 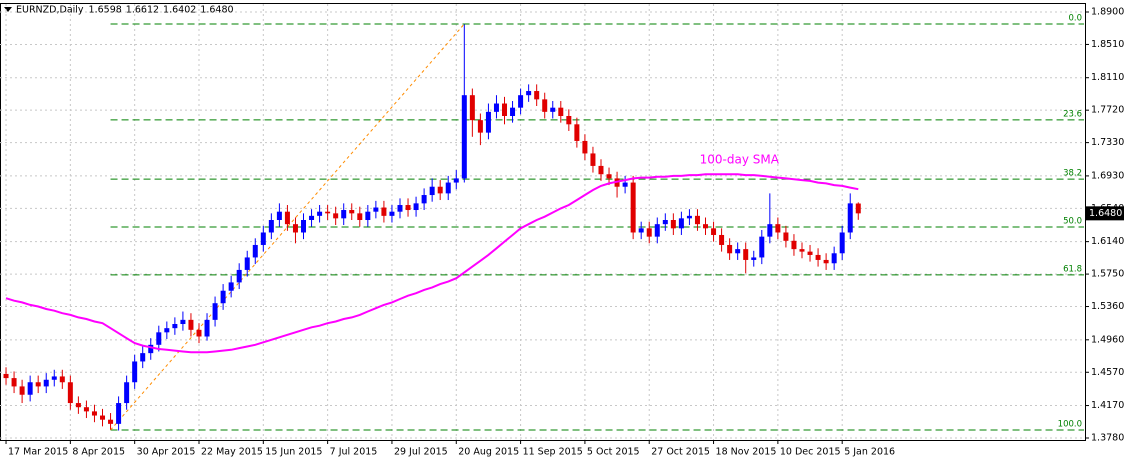 I want to click on sma-annotation: 100-day SMA, so click(x=740, y=160).